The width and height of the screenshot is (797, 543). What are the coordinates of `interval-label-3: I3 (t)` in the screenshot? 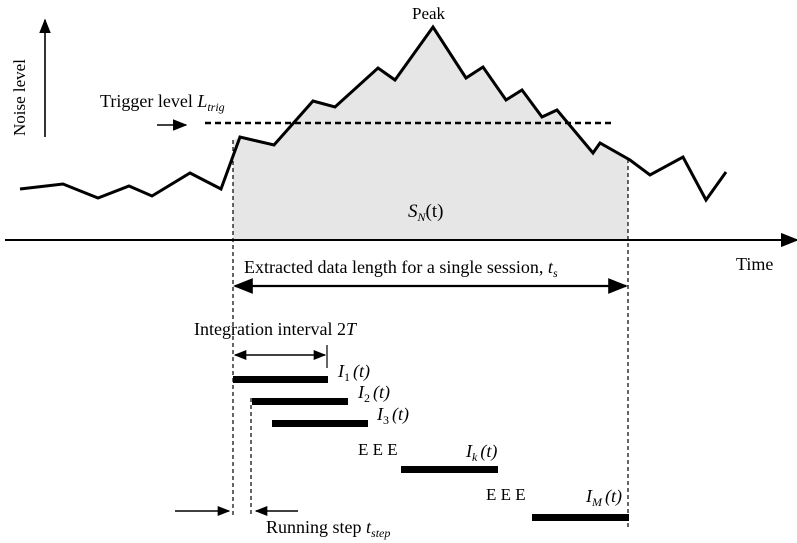 It's located at (392, 415).